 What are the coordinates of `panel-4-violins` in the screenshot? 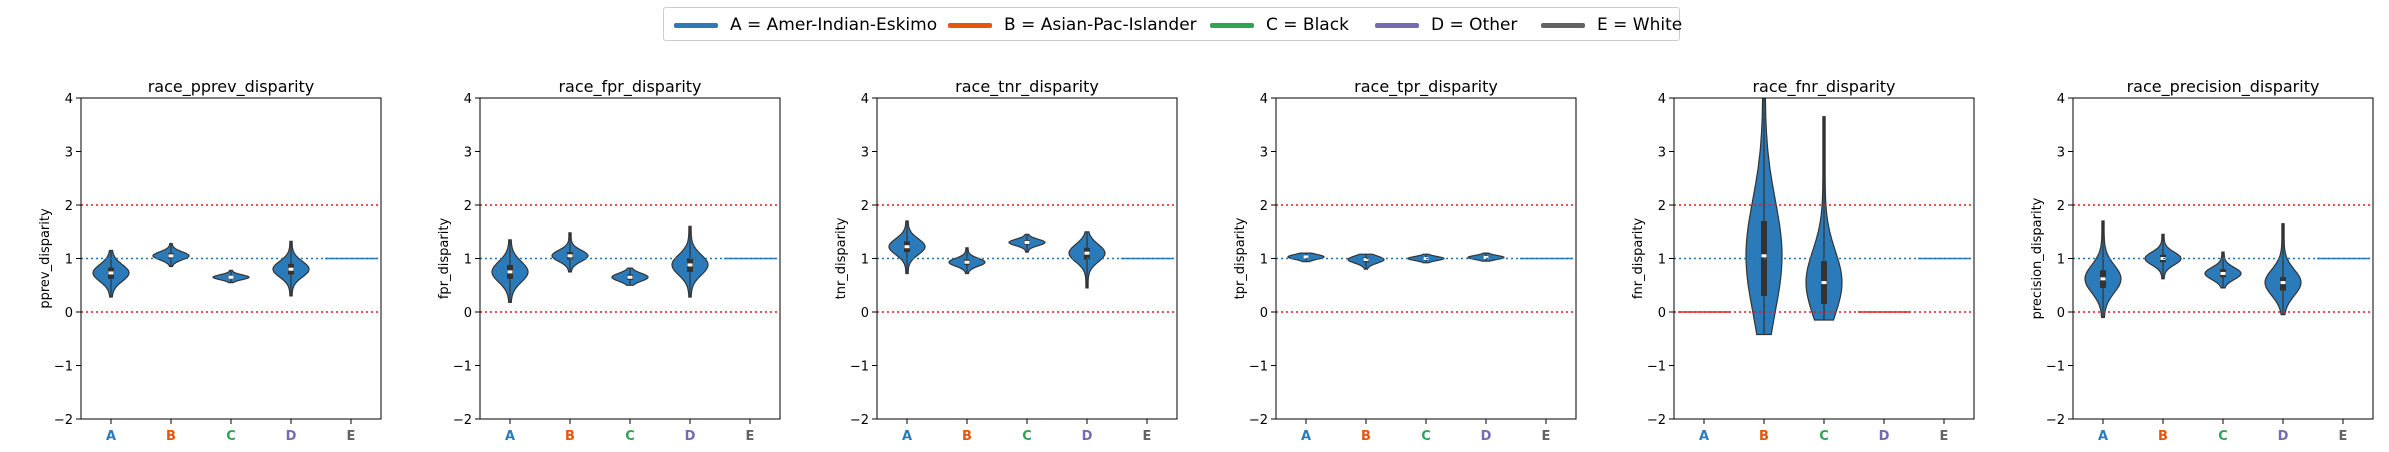 It's located at (1429, 261).